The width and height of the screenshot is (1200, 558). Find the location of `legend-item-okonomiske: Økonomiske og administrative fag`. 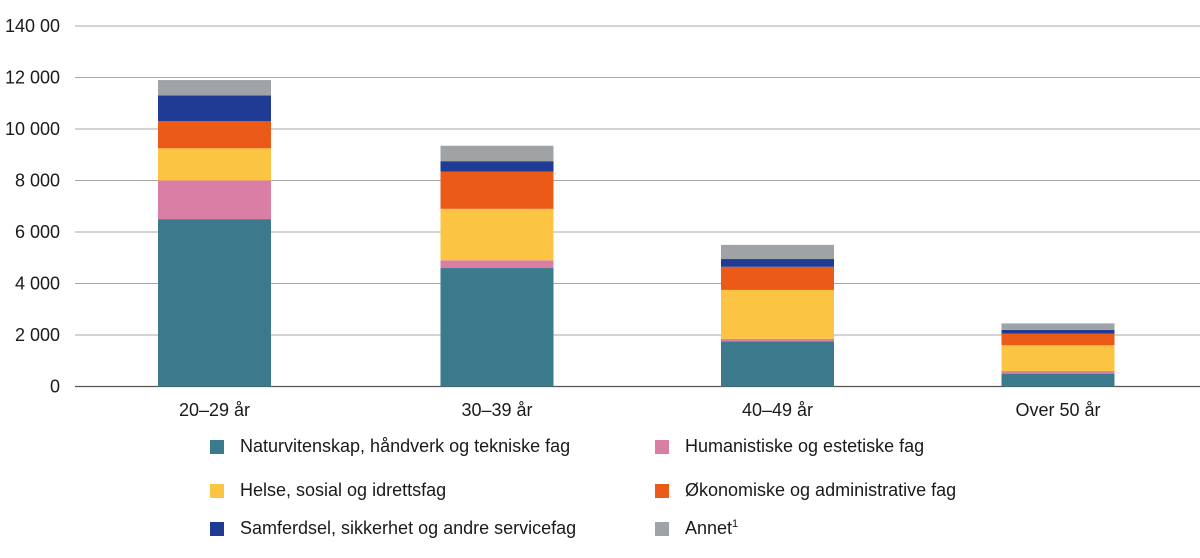

legend-item-okonomiske: Økonomiske og administrative fag is located at coordinates (805, 490).